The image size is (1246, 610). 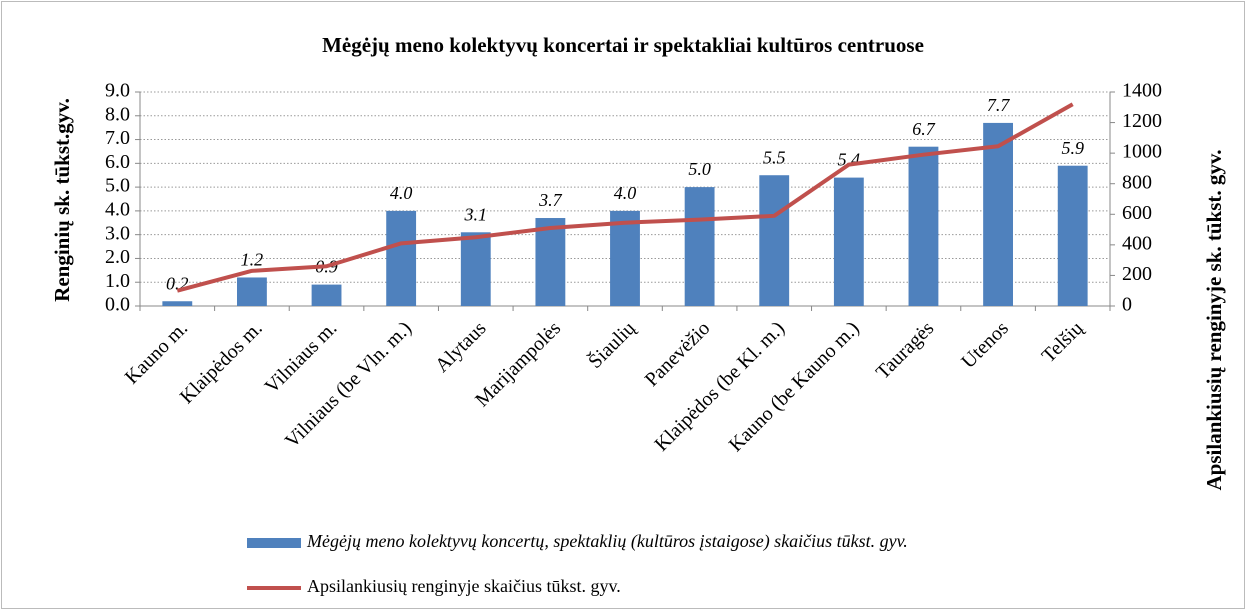 I want to click on data-label: 3.1, so click(x=476, y=214).